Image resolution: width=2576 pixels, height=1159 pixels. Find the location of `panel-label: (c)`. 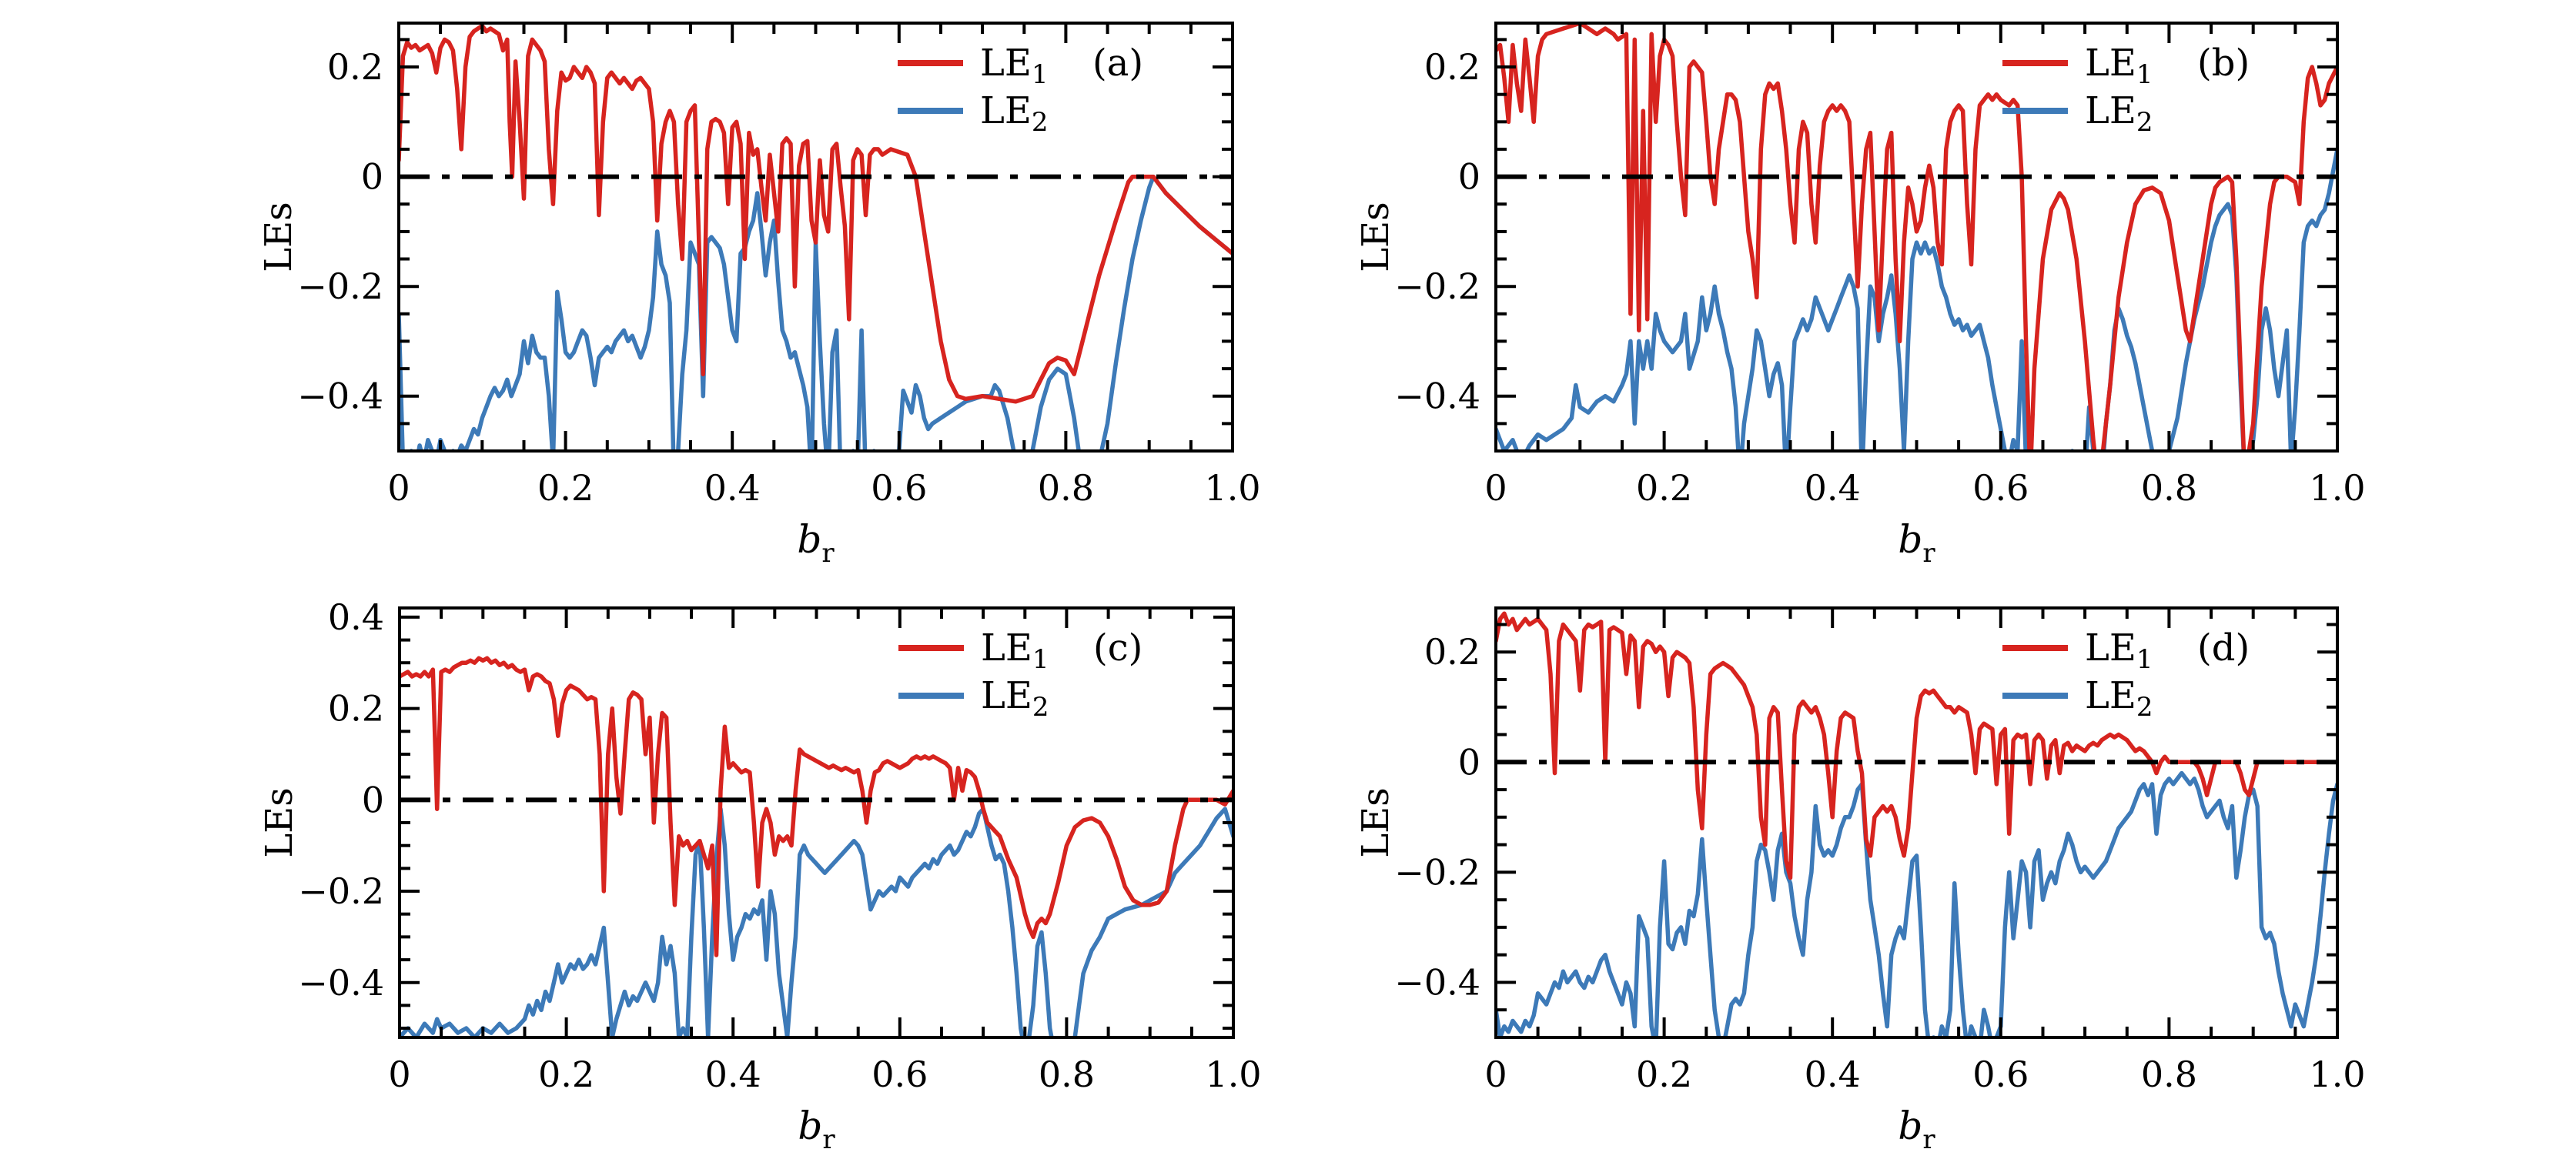

panel-label: (c) is located at coordinates (1118, 648).